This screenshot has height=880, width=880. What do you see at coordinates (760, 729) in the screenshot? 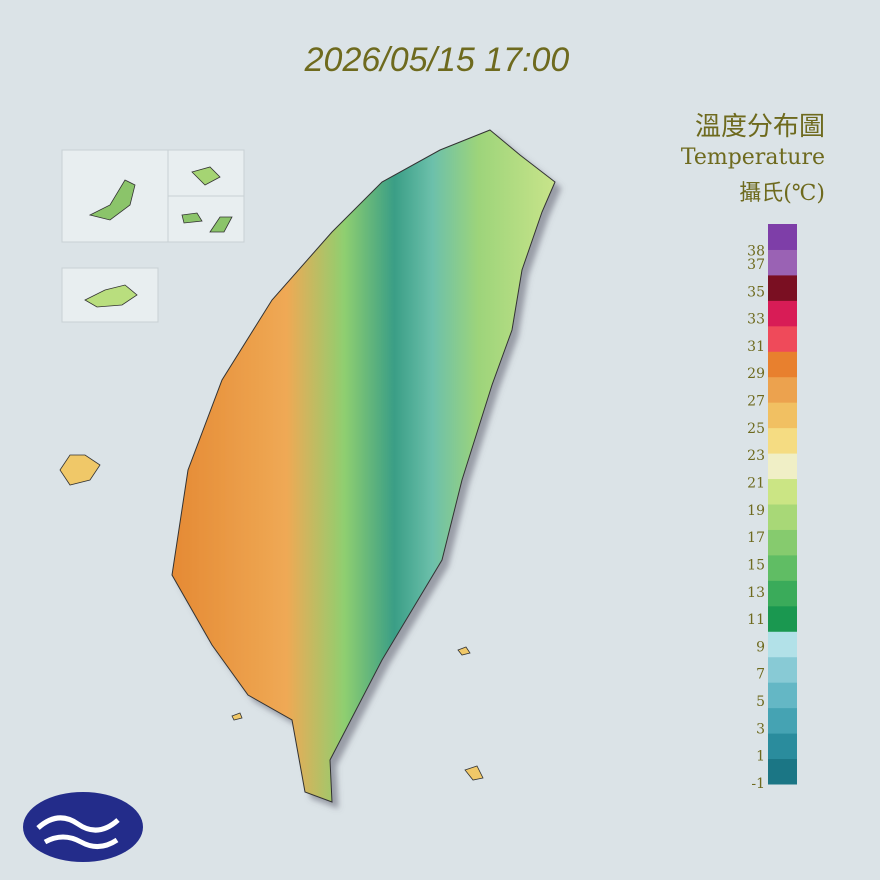
I see `scale-label: 3` at bounding box center [760, 729].